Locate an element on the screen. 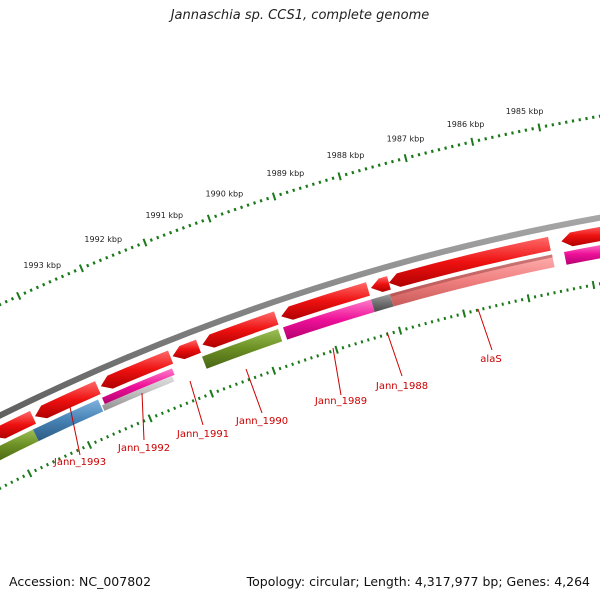 This screenshot has width=600, height=600. cds-band-edge is located at coordinates (471, 275).